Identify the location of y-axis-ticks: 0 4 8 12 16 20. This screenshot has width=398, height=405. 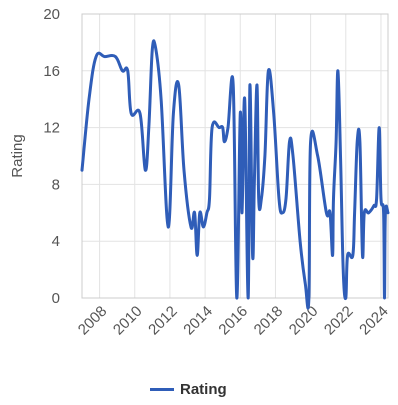
(51, 156).